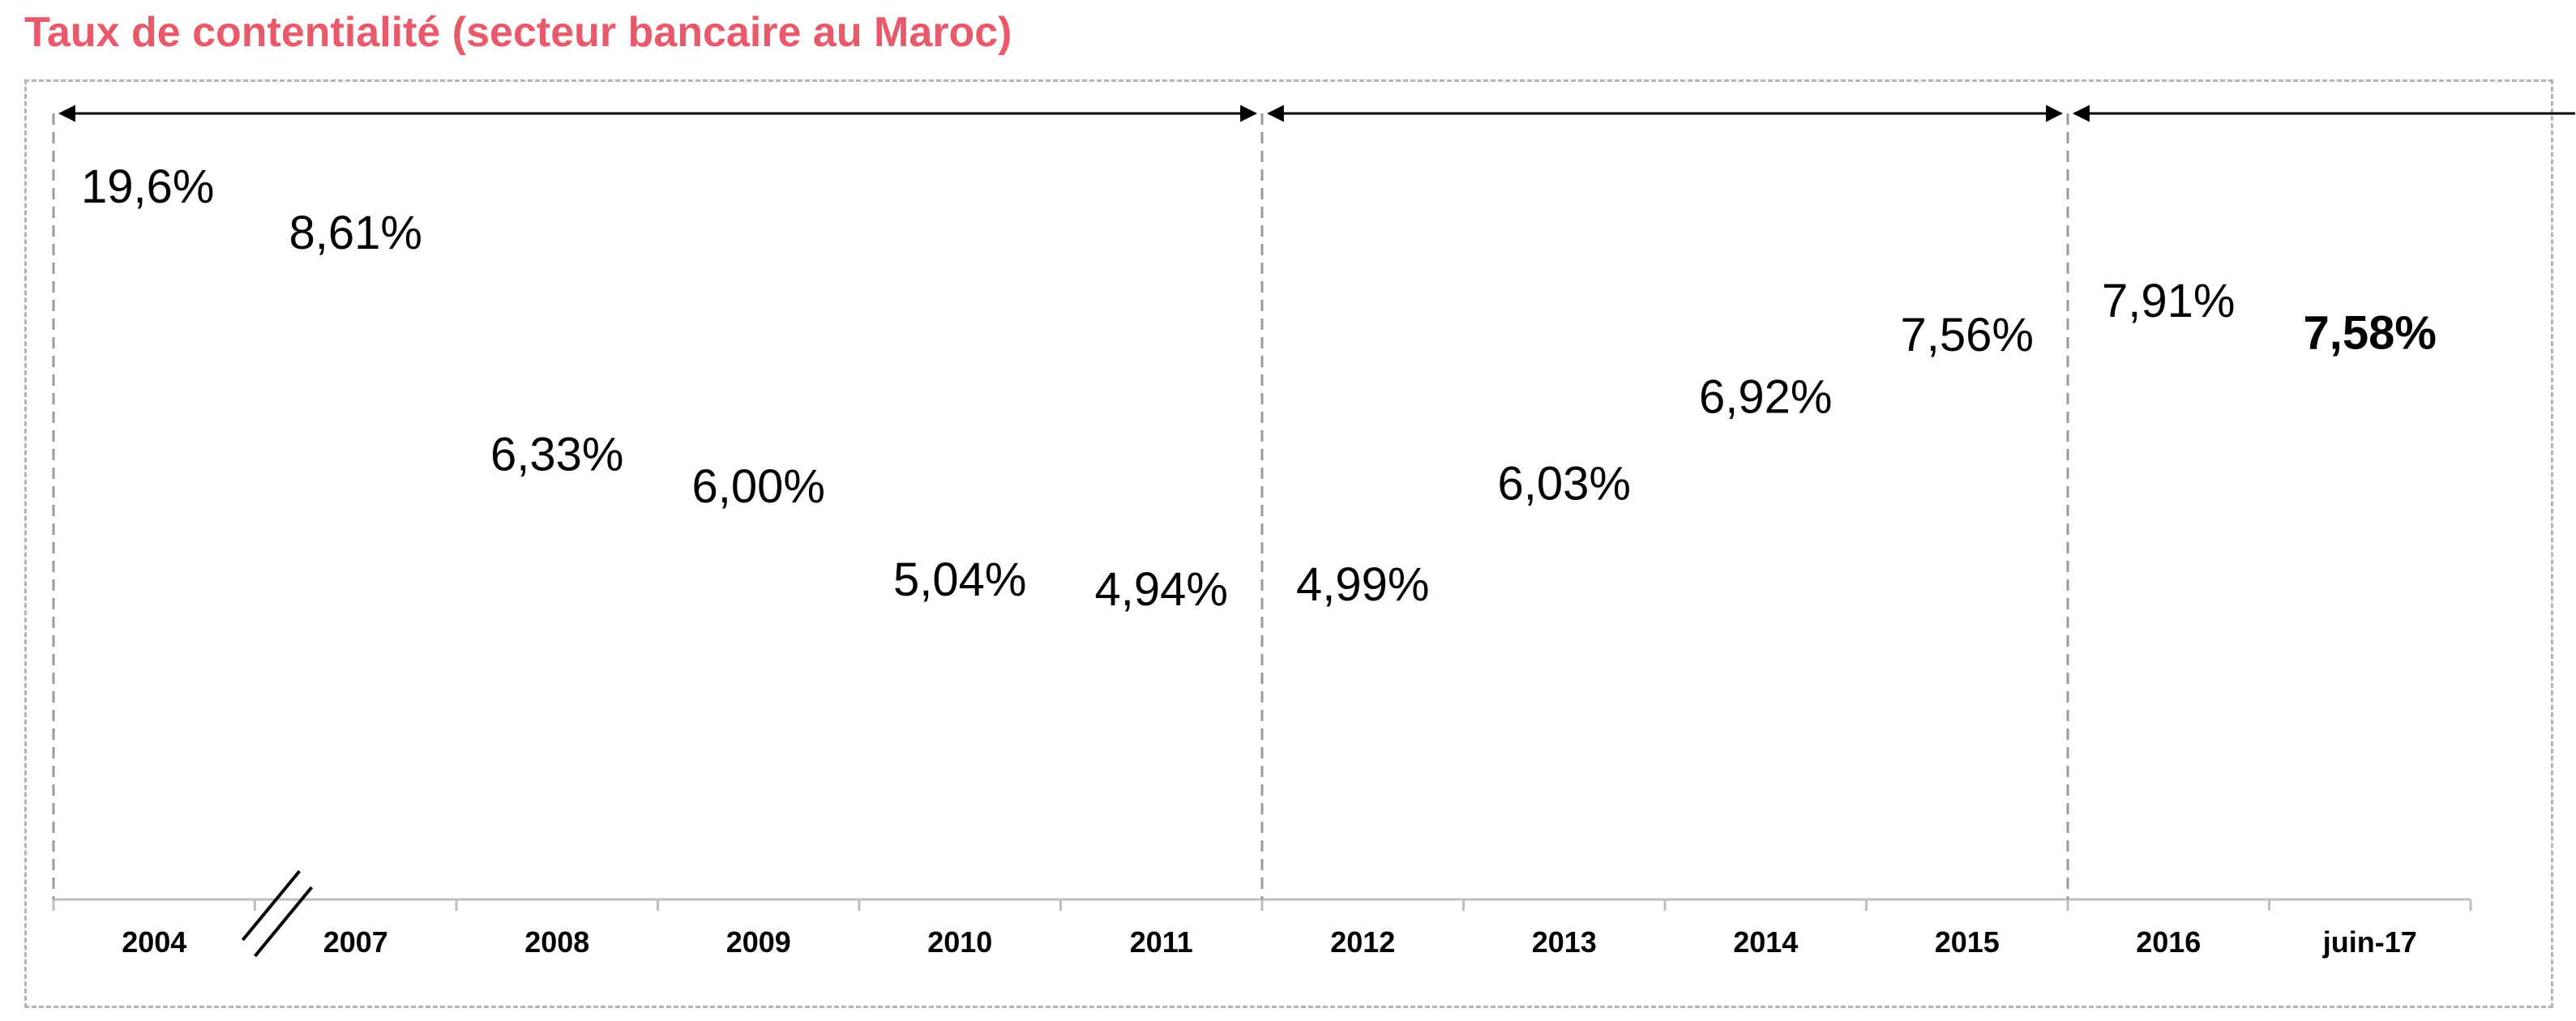 The image size is (2576, 1021). I want to click on x-tick-label: 2016, so click(2168, 942).